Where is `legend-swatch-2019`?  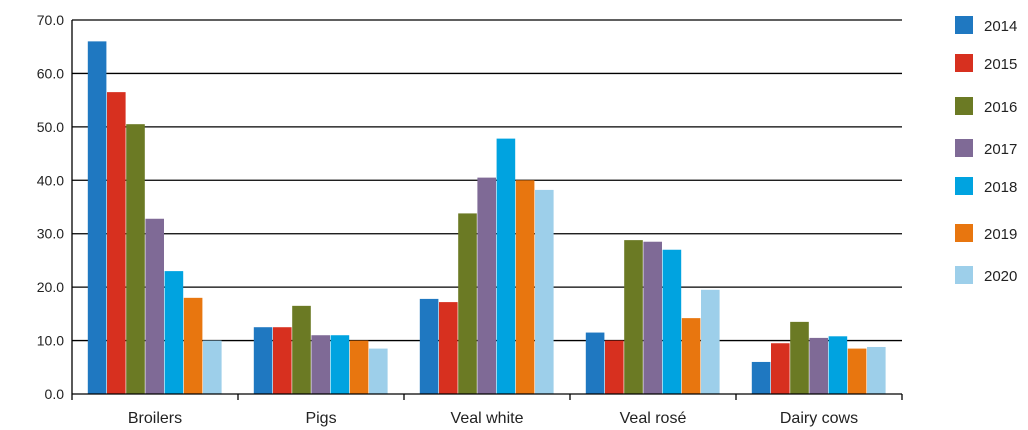 legend-swatch-2019 is located at coordinates (964, 233).